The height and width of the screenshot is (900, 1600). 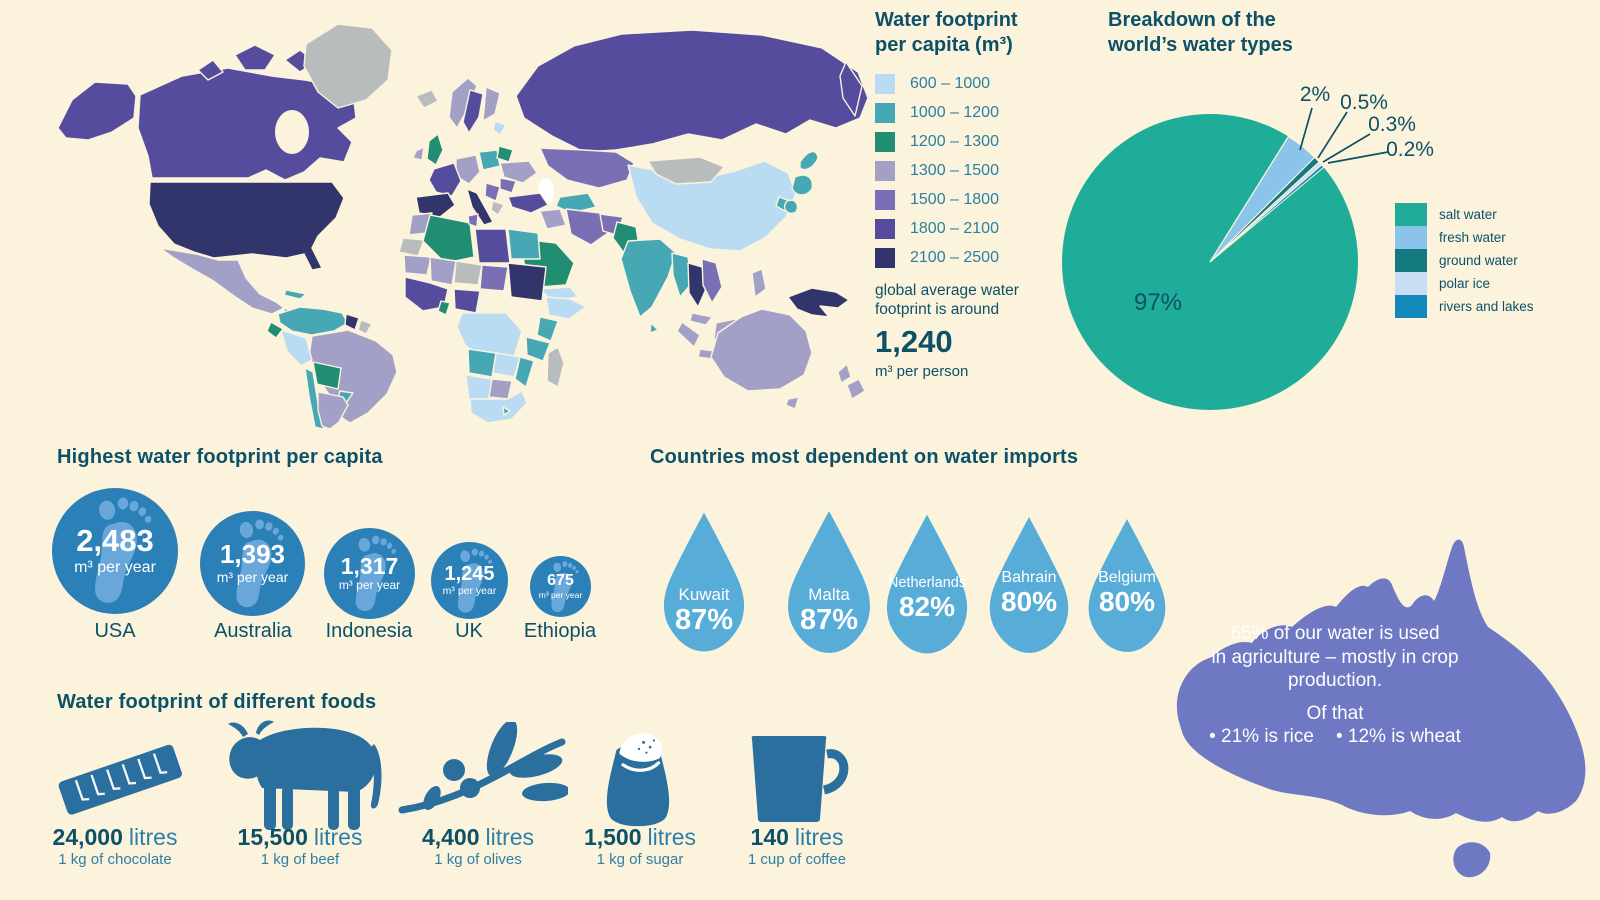 What do you see at coordinates (1267, 213) in the screenshot?
I see `pie-slice-rivers-lakes` at bounding box center [1267, 213].